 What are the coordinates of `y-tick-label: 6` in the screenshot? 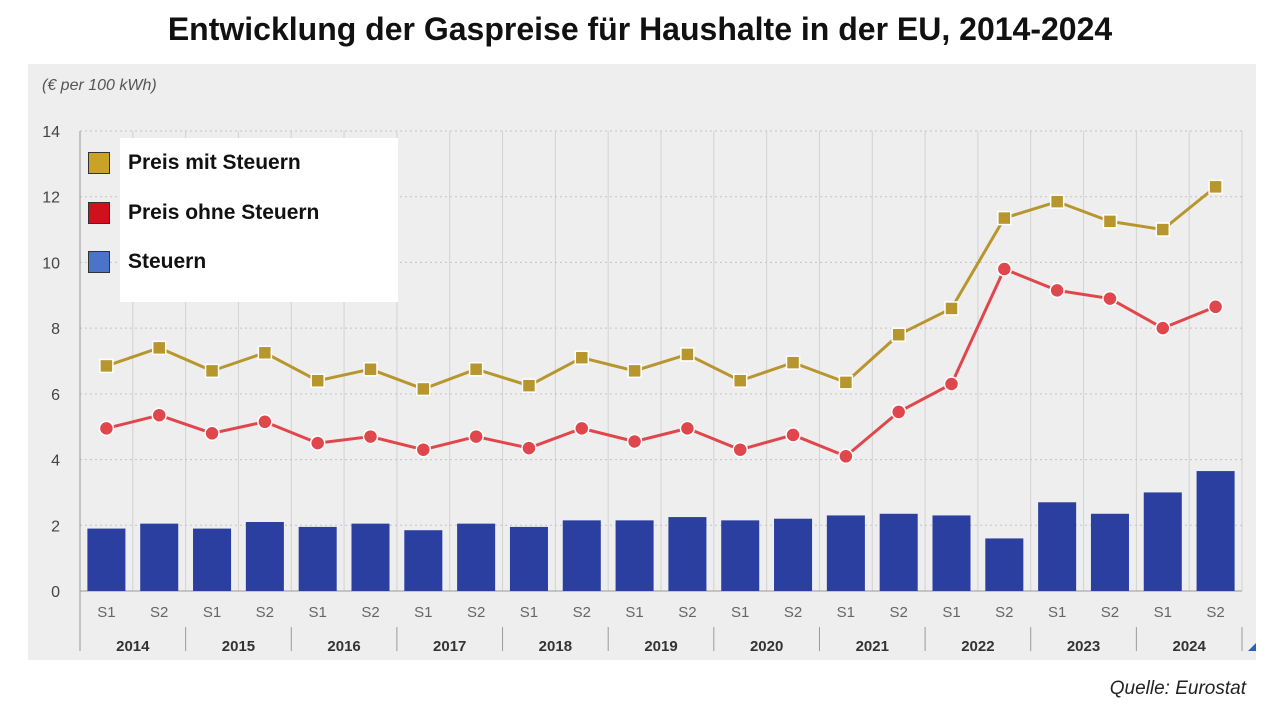 It's located at (55, 395).